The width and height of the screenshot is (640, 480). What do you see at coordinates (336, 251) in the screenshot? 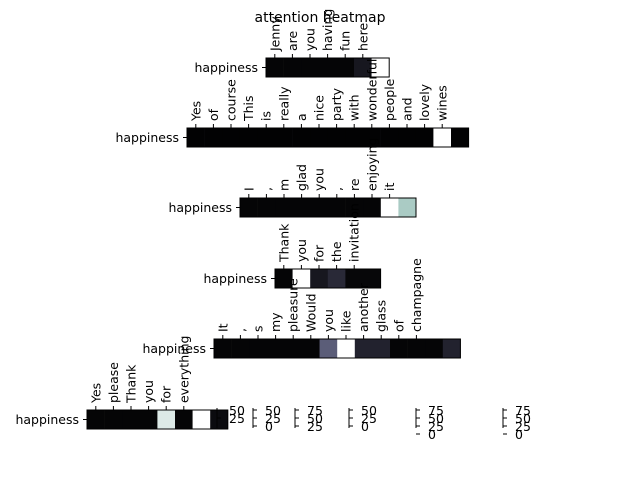
I see `x-tick-label: the` at bounding box center [336, 251].